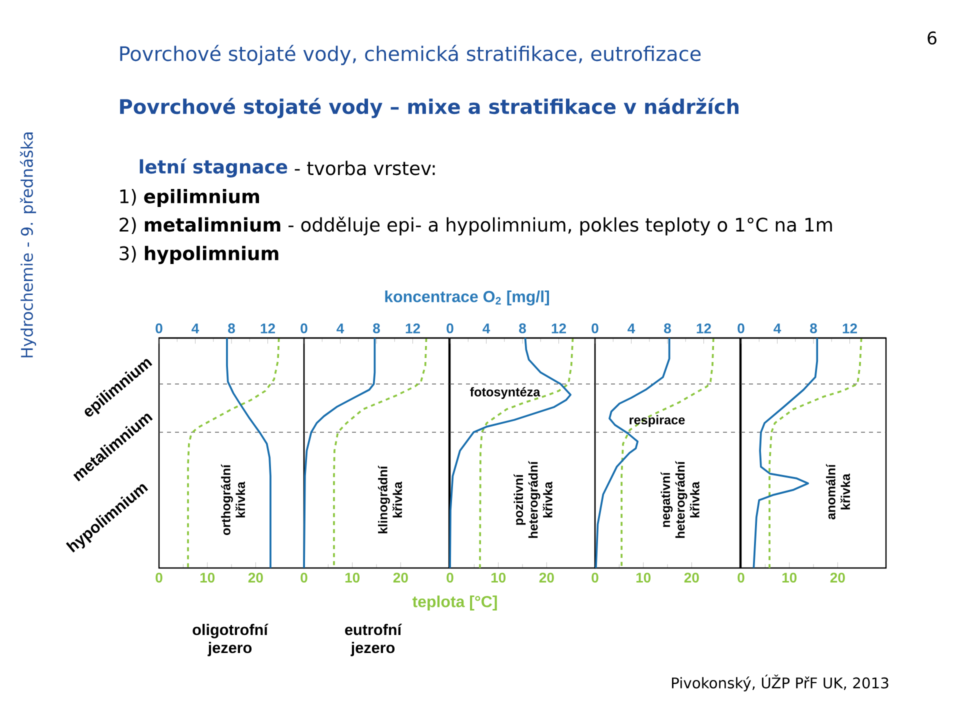  What do you see at coordinates (680, 499) in the screenshot?
I see `annotation: negativní heterográdní křivka` at bounding box center [680, 499].